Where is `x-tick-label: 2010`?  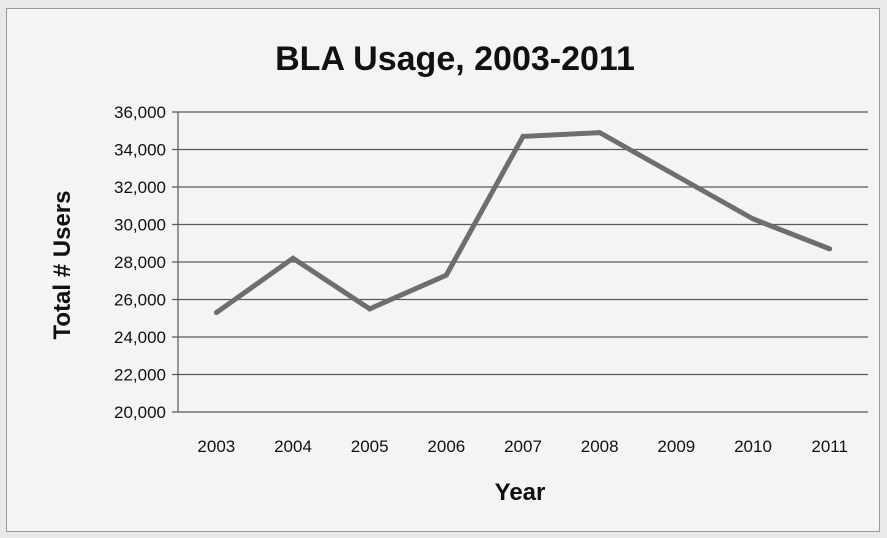
x-tick-label: 2010 is located at coordinates (753, 446).